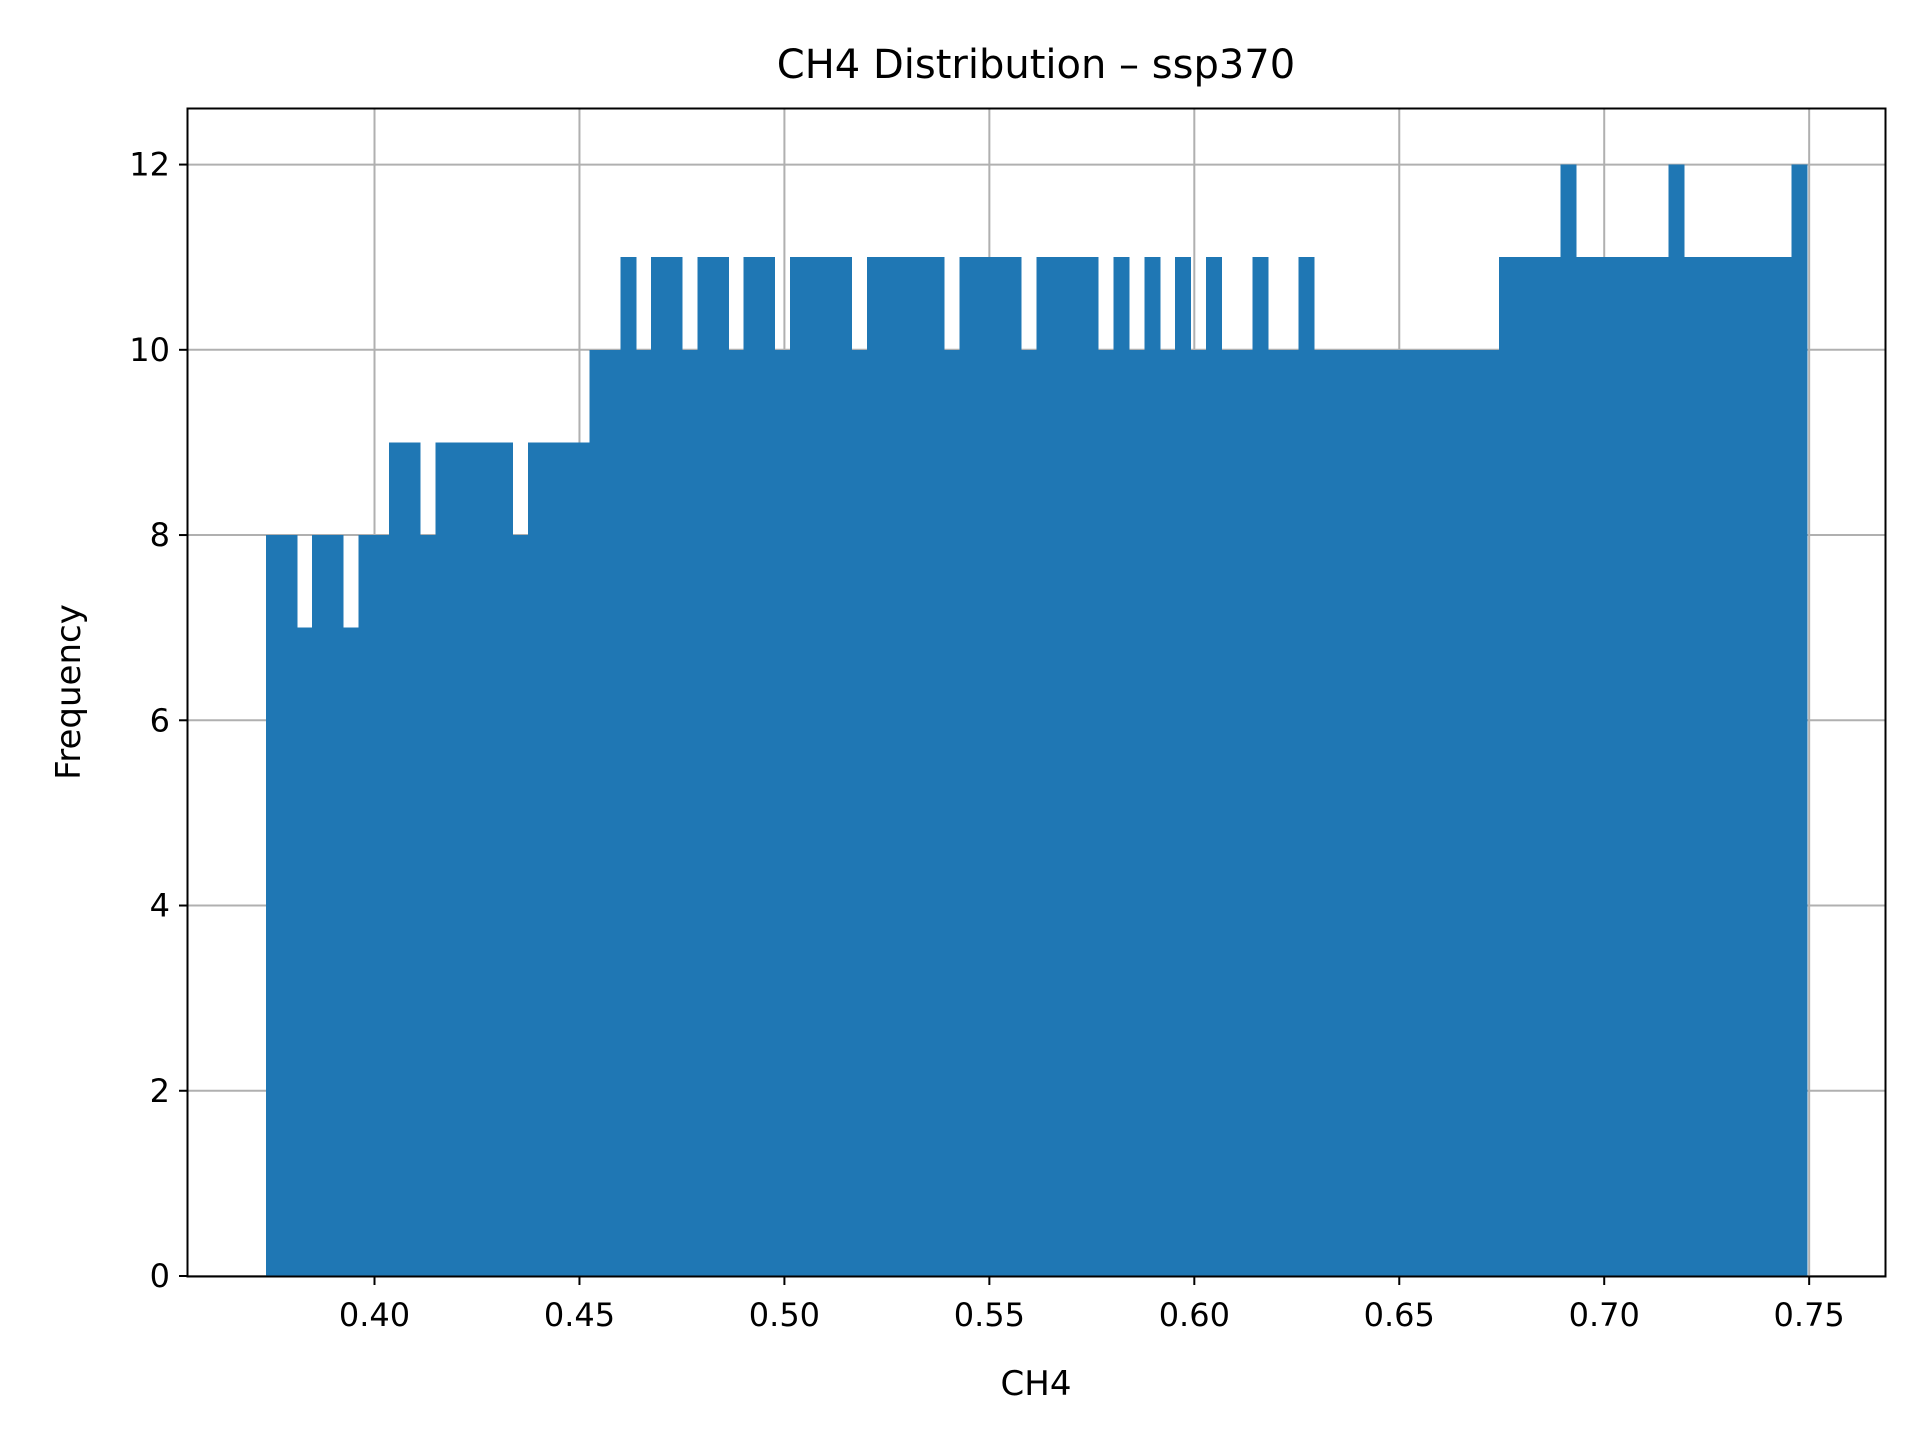  I want to click on y-axis-ticks: 0 2 4 6 8 10 12, so click(158, 720).